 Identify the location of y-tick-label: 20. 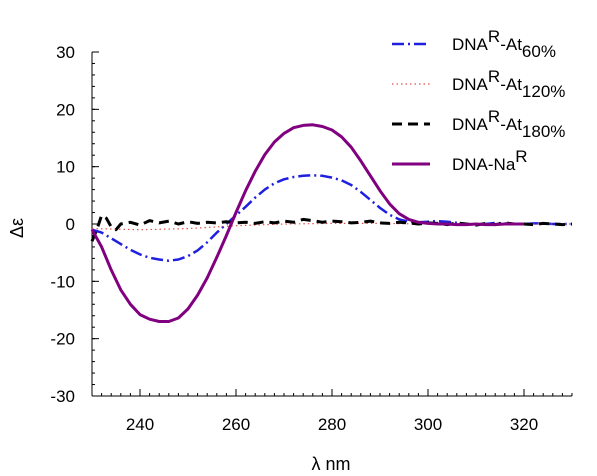
(65, 109).